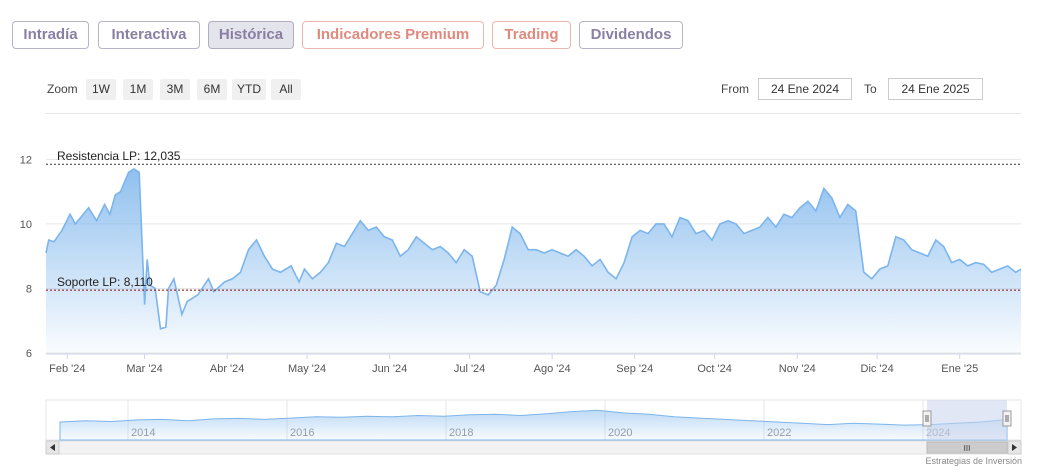 Image resolution: width=1039 pixels, height=476 pixels. Describe the element at coordinates (175, 89) in the screenshot. I see `zoom-3m-button: 3M` at that location.